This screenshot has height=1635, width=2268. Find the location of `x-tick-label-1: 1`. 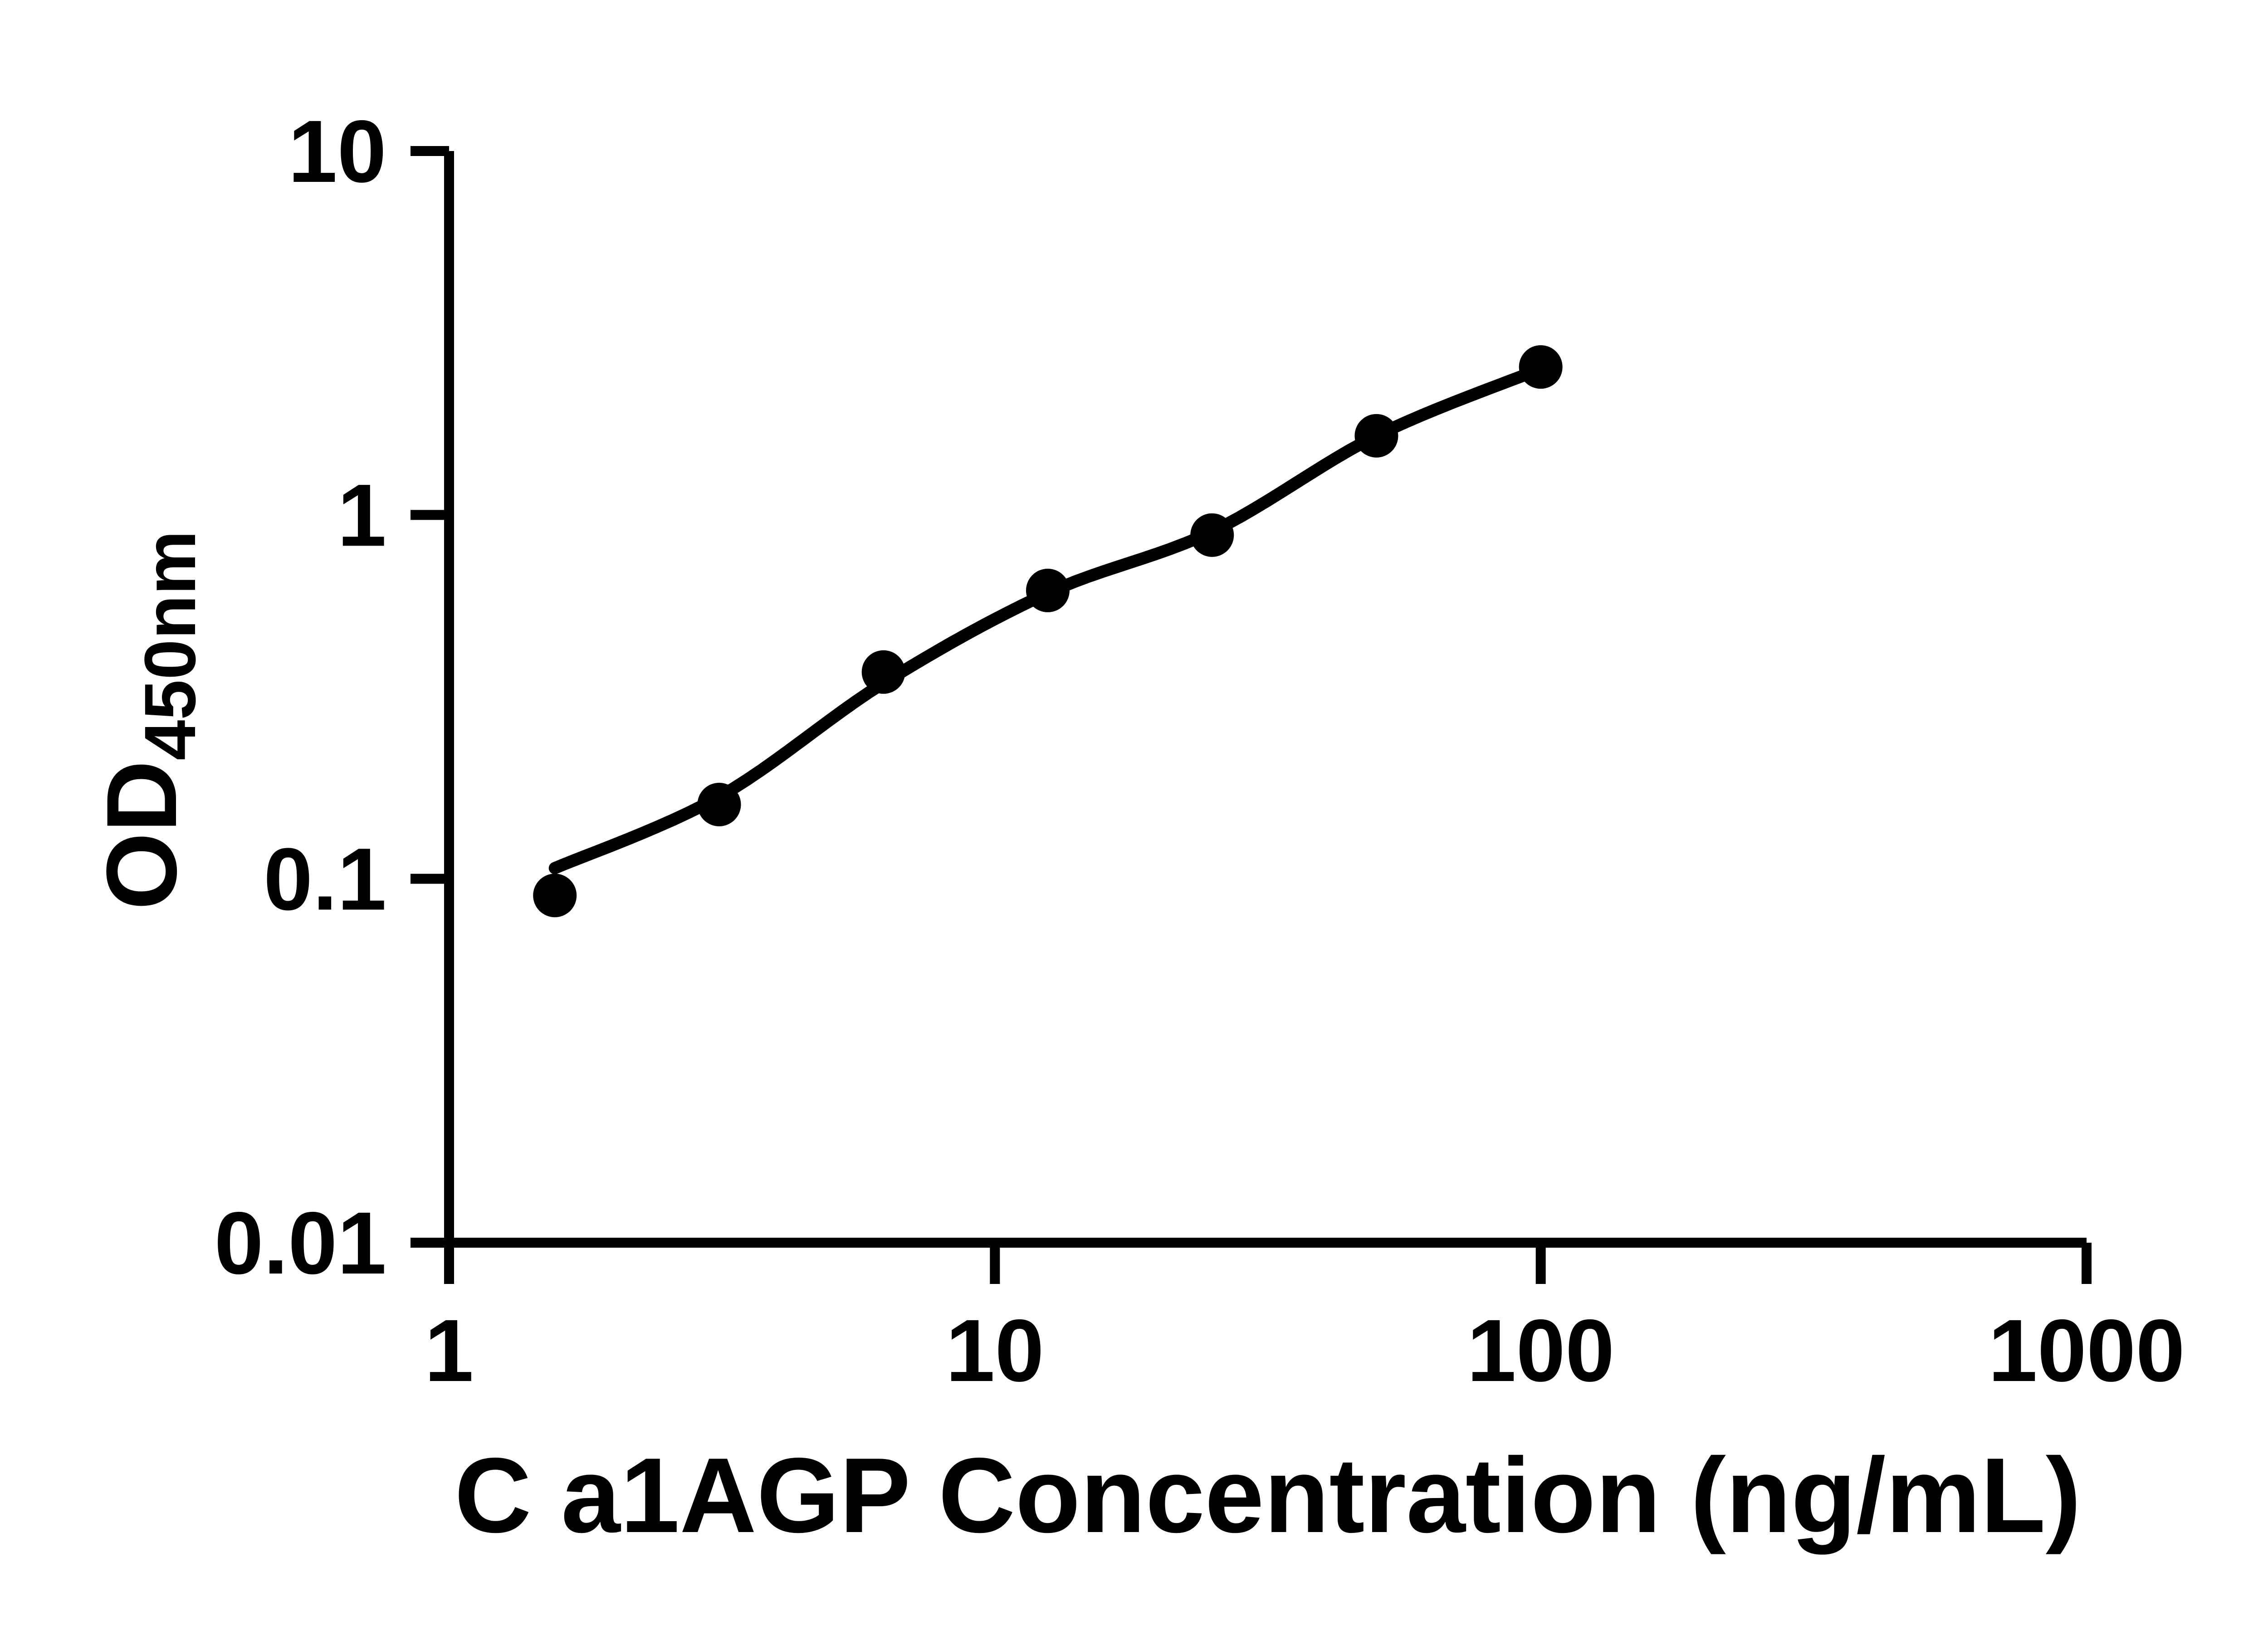

x-tick-label-1: 1 is located at coordinates (450, 1351).